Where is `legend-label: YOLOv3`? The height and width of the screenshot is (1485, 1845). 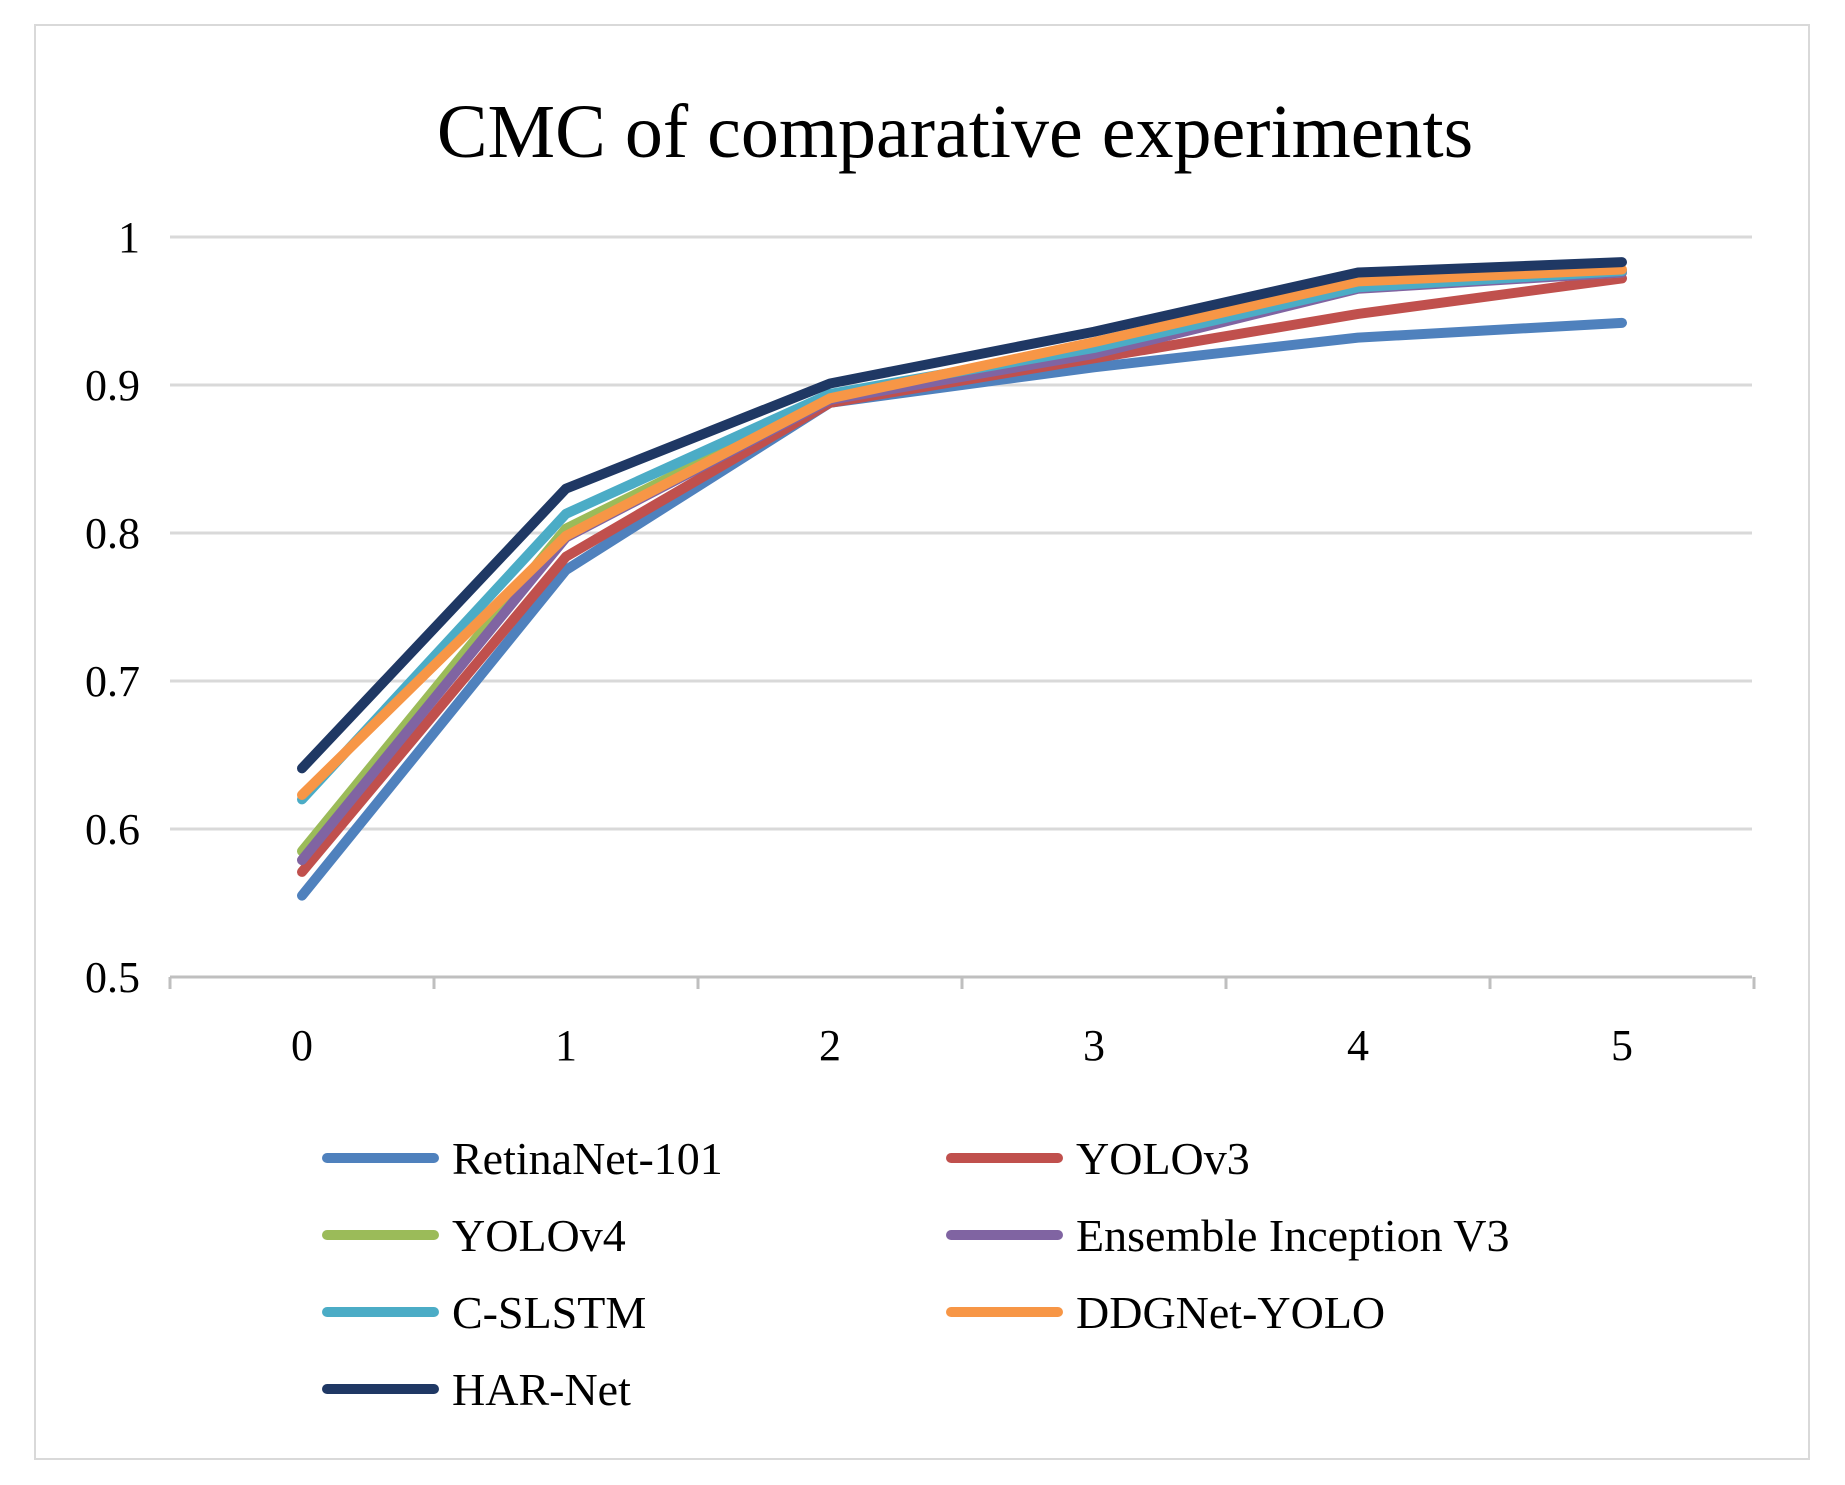 legend-label: YOLOv3 is located at coordinates (1163, 1158).